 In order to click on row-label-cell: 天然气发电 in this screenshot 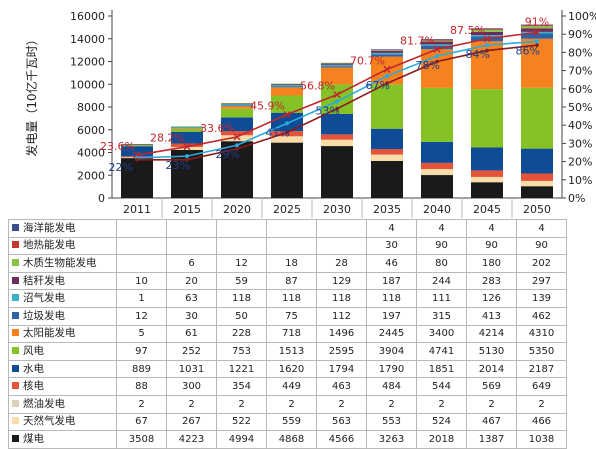, I will do `click(62, 422)`.